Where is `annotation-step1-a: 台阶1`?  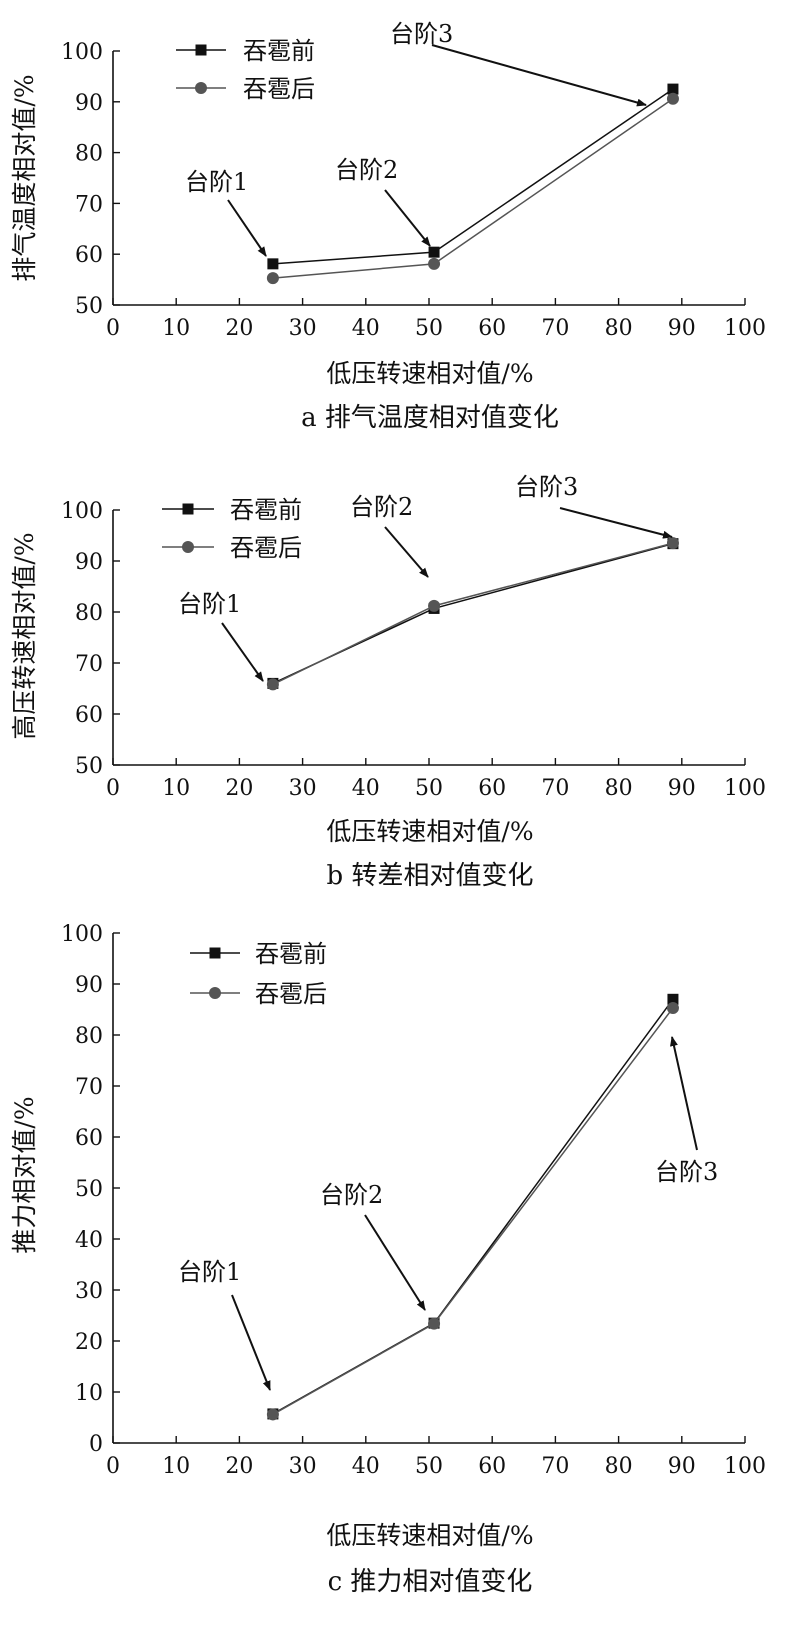
annotation-step1-a: 台阶1 is located at coordinates (216, 182).